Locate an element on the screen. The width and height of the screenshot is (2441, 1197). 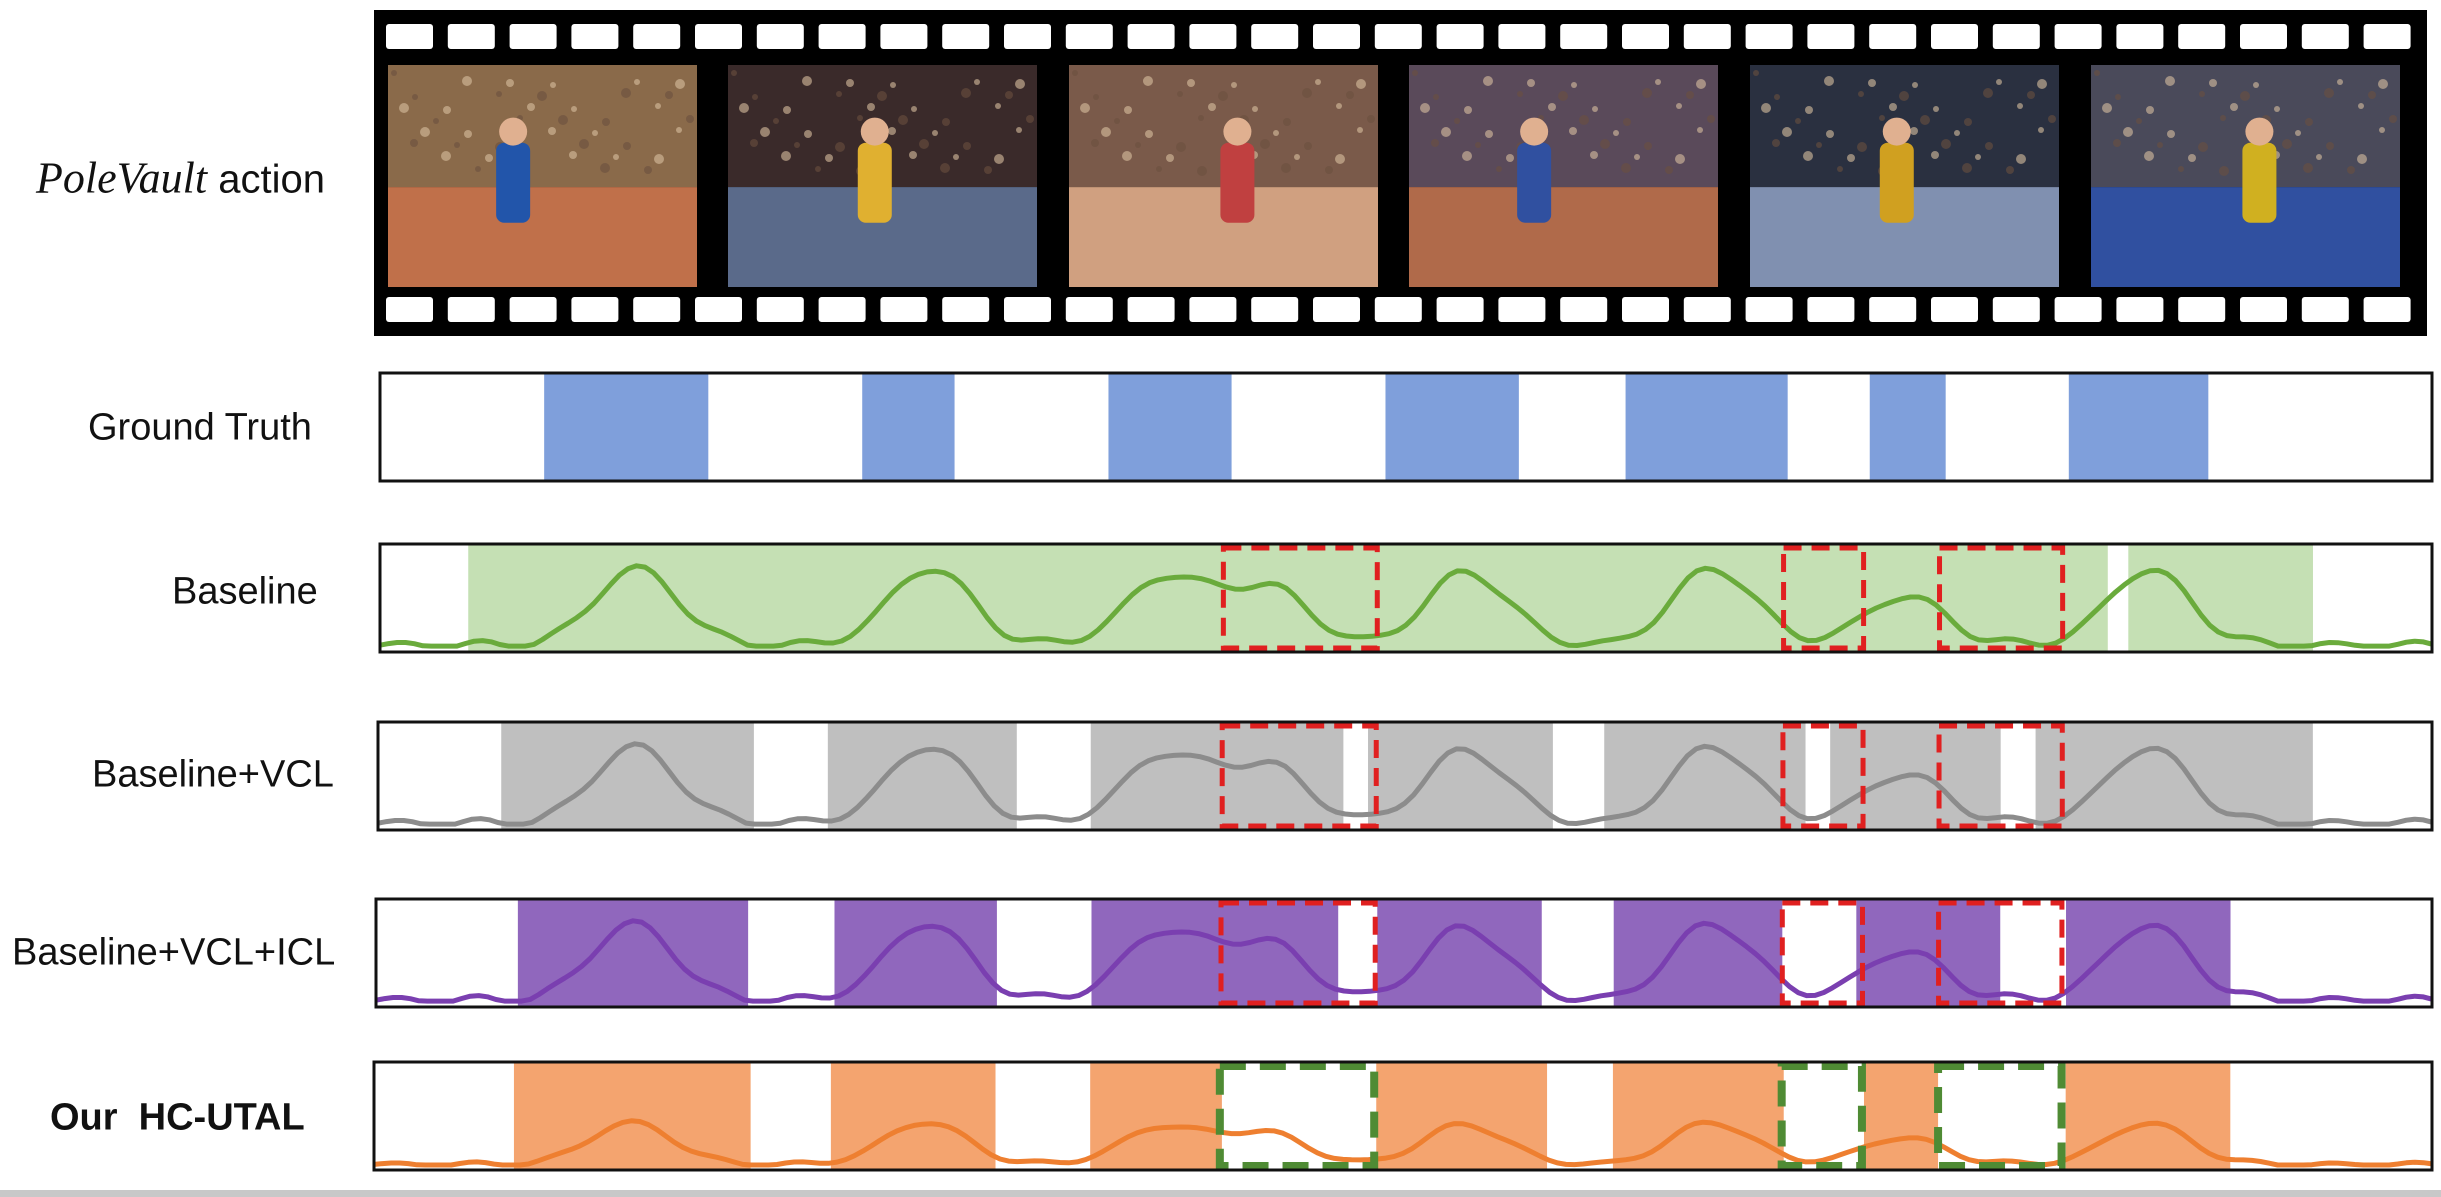
row-ours is located at coordinates (1403, 1116).